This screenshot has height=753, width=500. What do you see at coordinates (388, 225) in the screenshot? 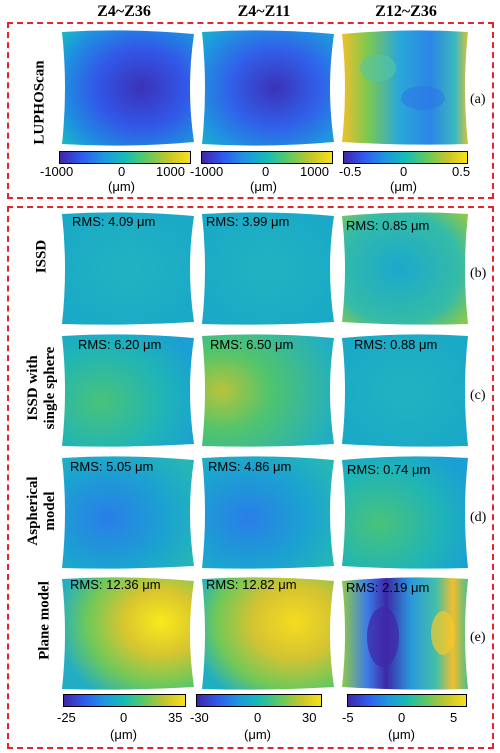
I see `rms-b3: RMS: 0.85 μm` at bounding box center [388, 225].